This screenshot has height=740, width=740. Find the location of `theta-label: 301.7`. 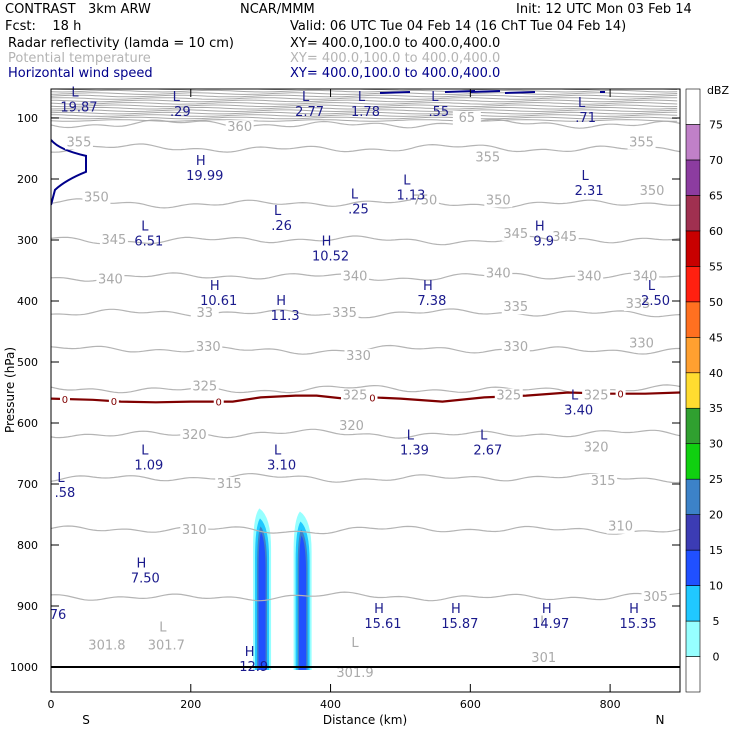

theta-label: 301.7 is located at coordinates (166, 646).